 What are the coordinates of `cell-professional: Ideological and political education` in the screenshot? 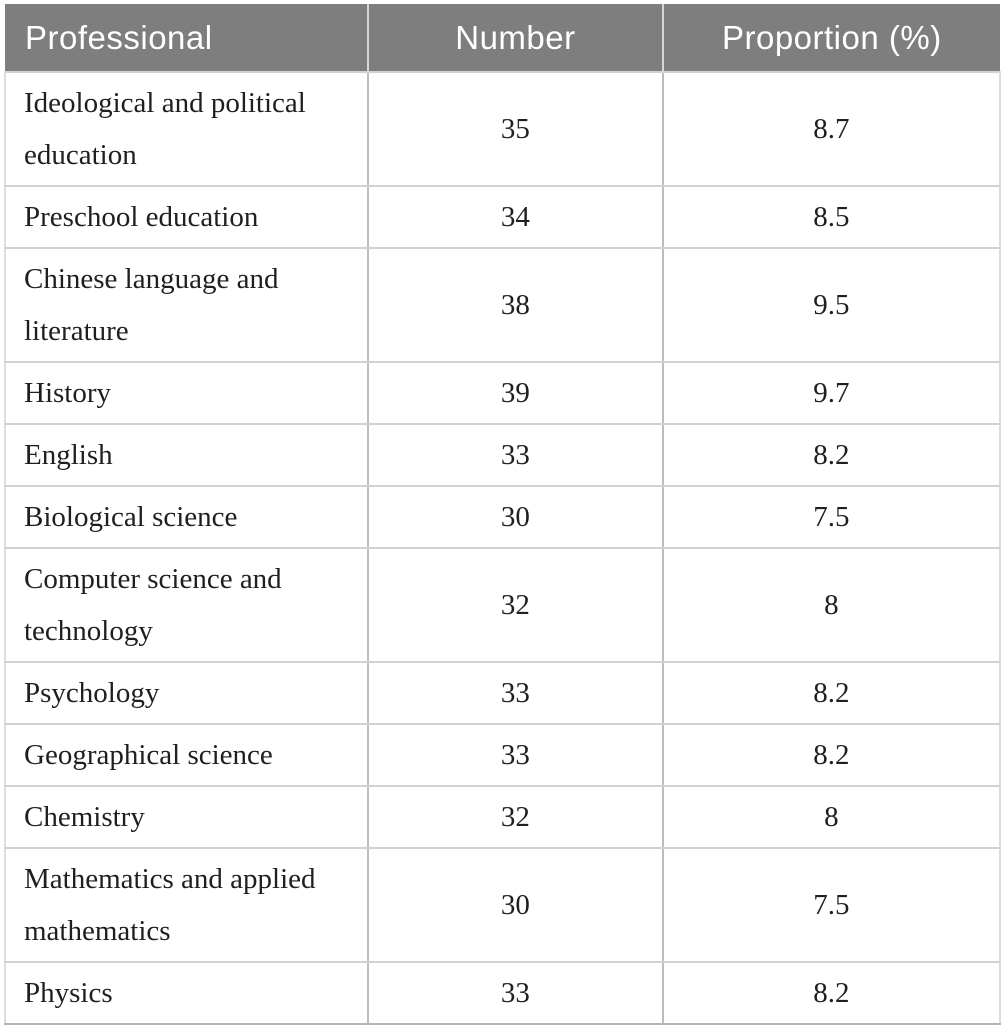 It's located at (186, 129).